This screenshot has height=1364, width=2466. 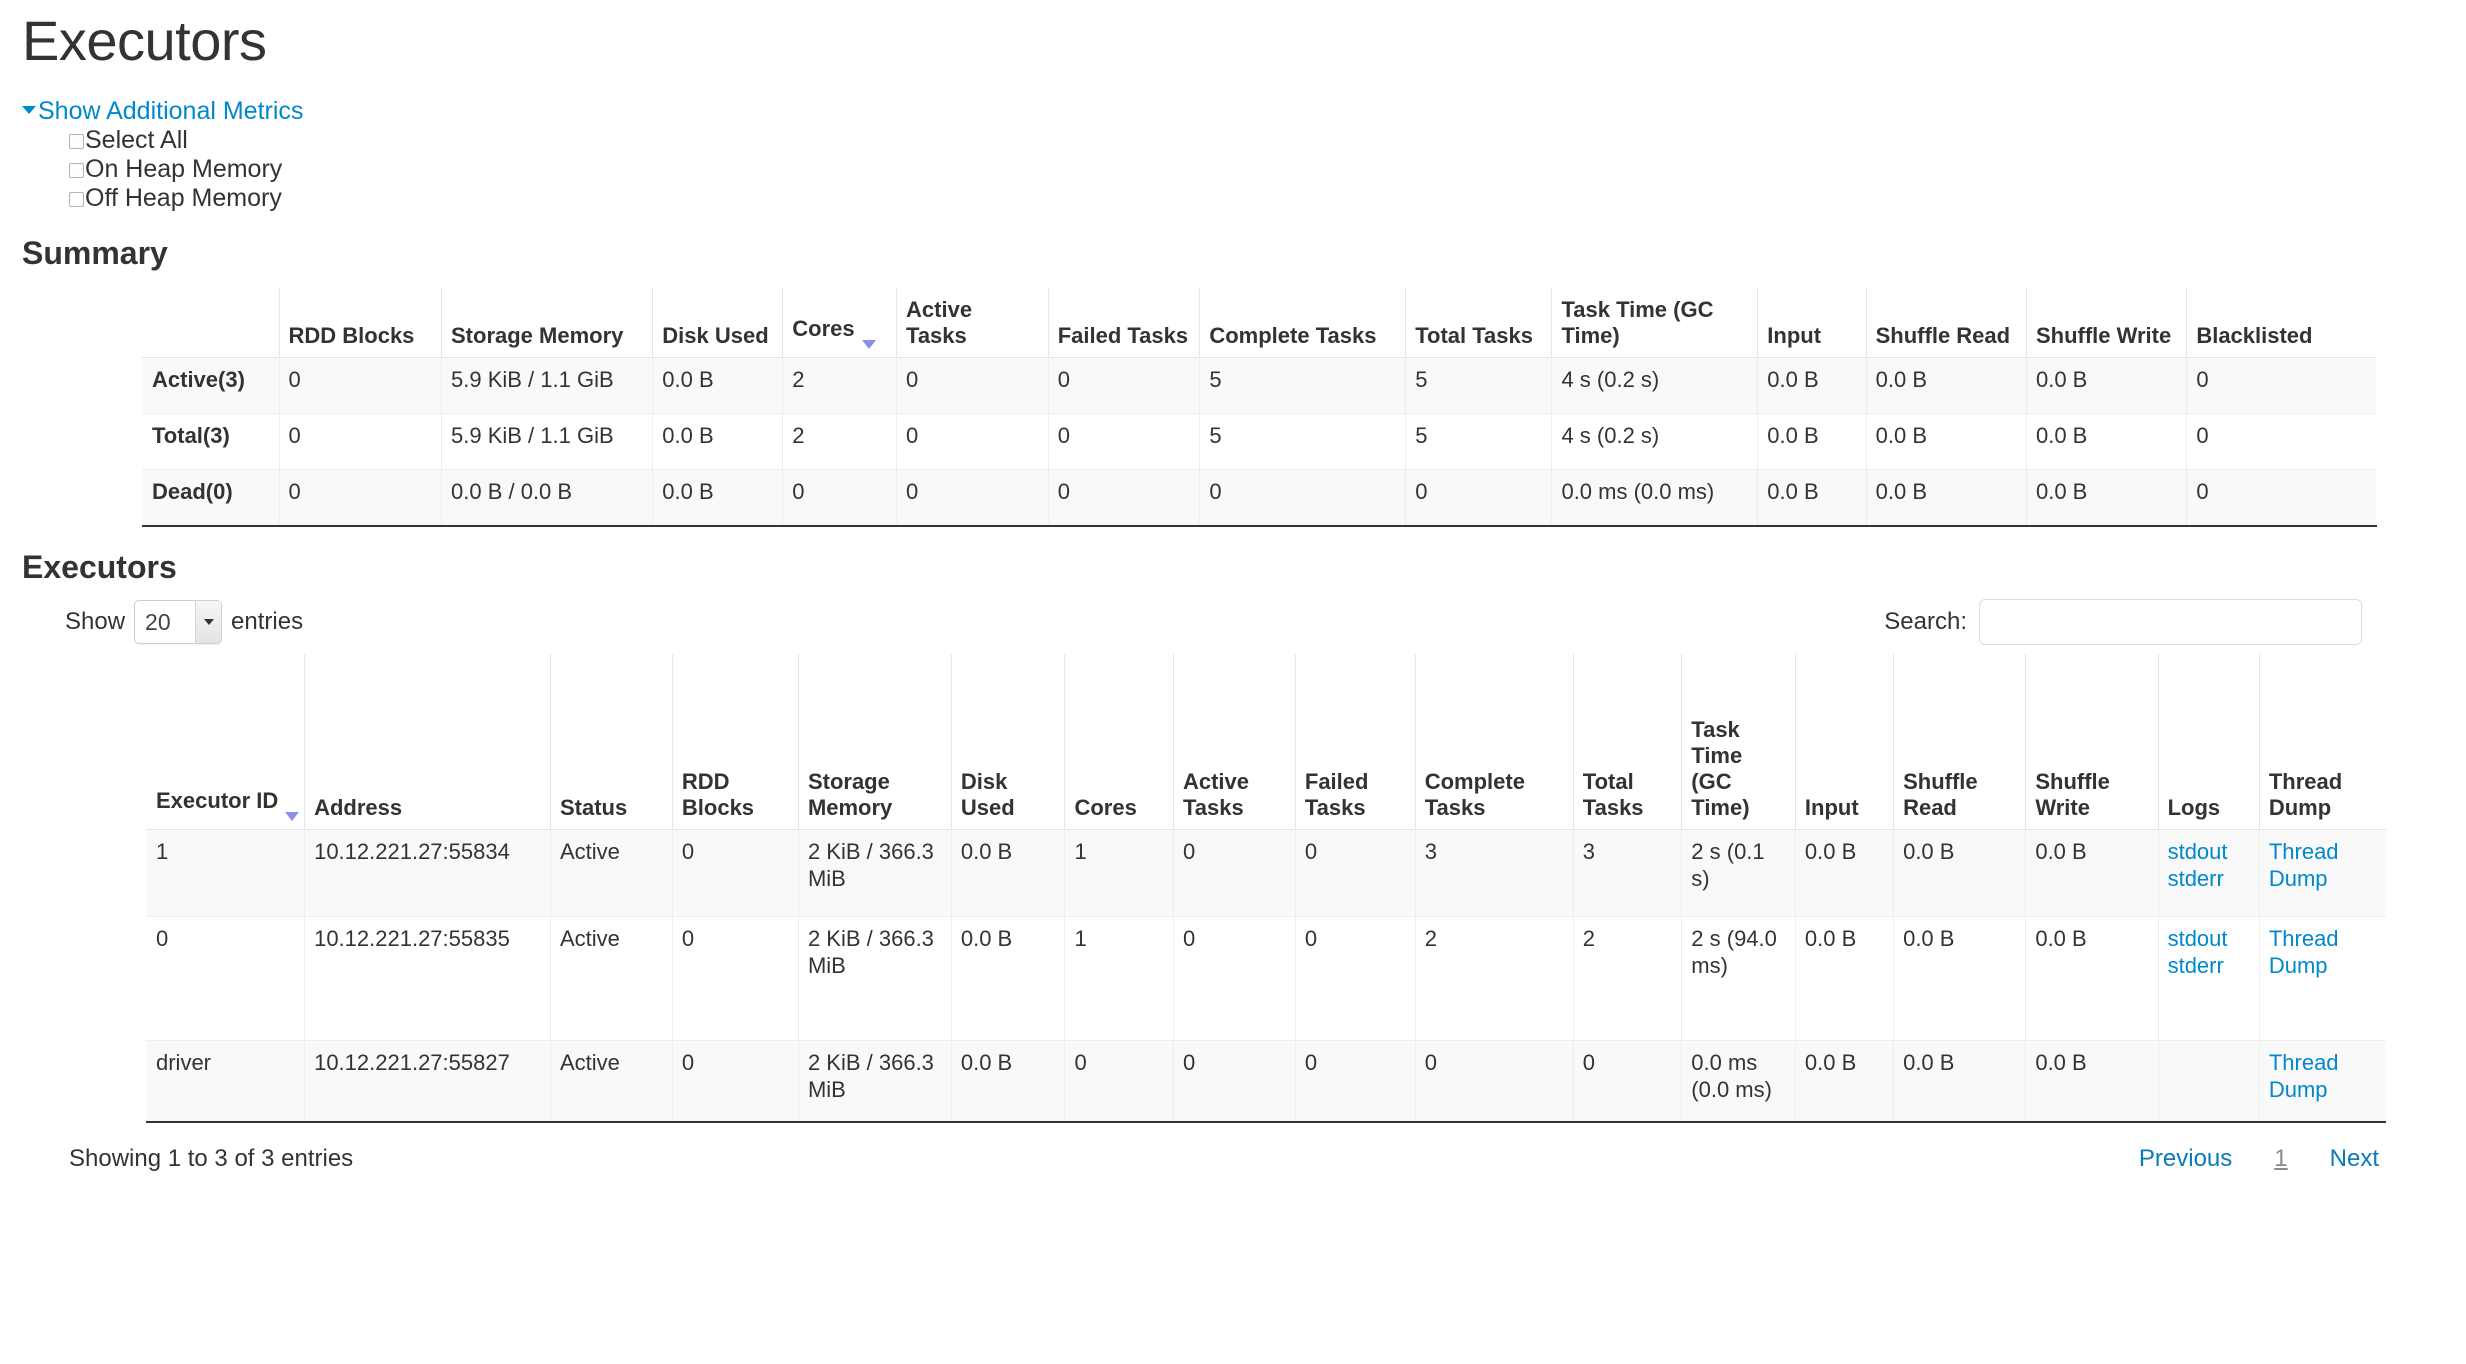 What do you see at coordinates (2106, 442) in the screenshot?
I see `summary-cell-shuffle-write: 0.0 B` at bounding box center [2106, 442].